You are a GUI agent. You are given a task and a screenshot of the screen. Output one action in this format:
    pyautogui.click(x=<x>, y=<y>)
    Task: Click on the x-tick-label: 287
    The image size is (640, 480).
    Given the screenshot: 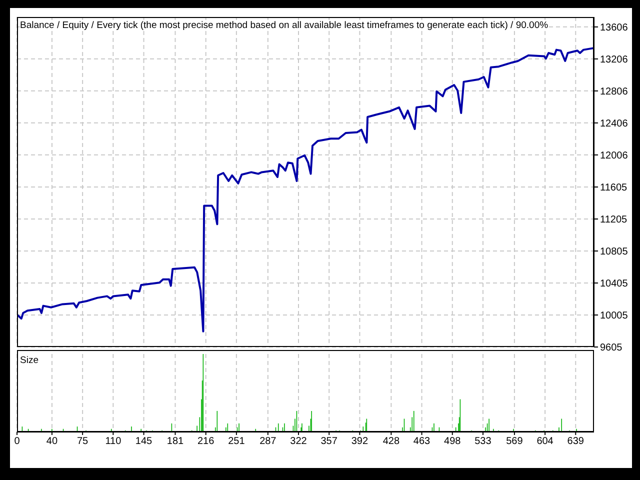 What is the action you would take?
    pyautogui.click(x=268, y=442)
    